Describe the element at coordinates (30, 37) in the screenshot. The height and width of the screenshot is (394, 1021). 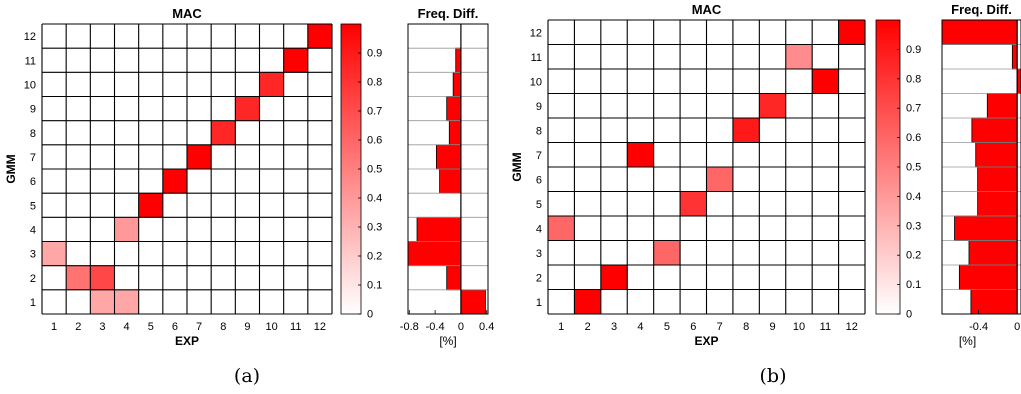
I see `y-tick-label: 12` at that location.